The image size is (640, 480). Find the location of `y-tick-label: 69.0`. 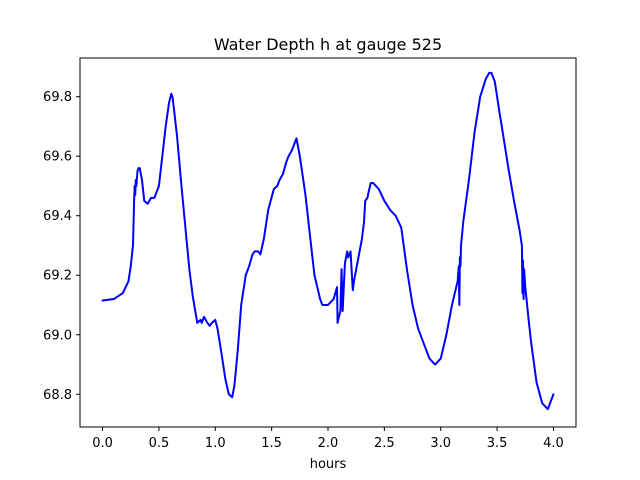

y-tick-label: 69.0 is located at coordinates (57, 335).